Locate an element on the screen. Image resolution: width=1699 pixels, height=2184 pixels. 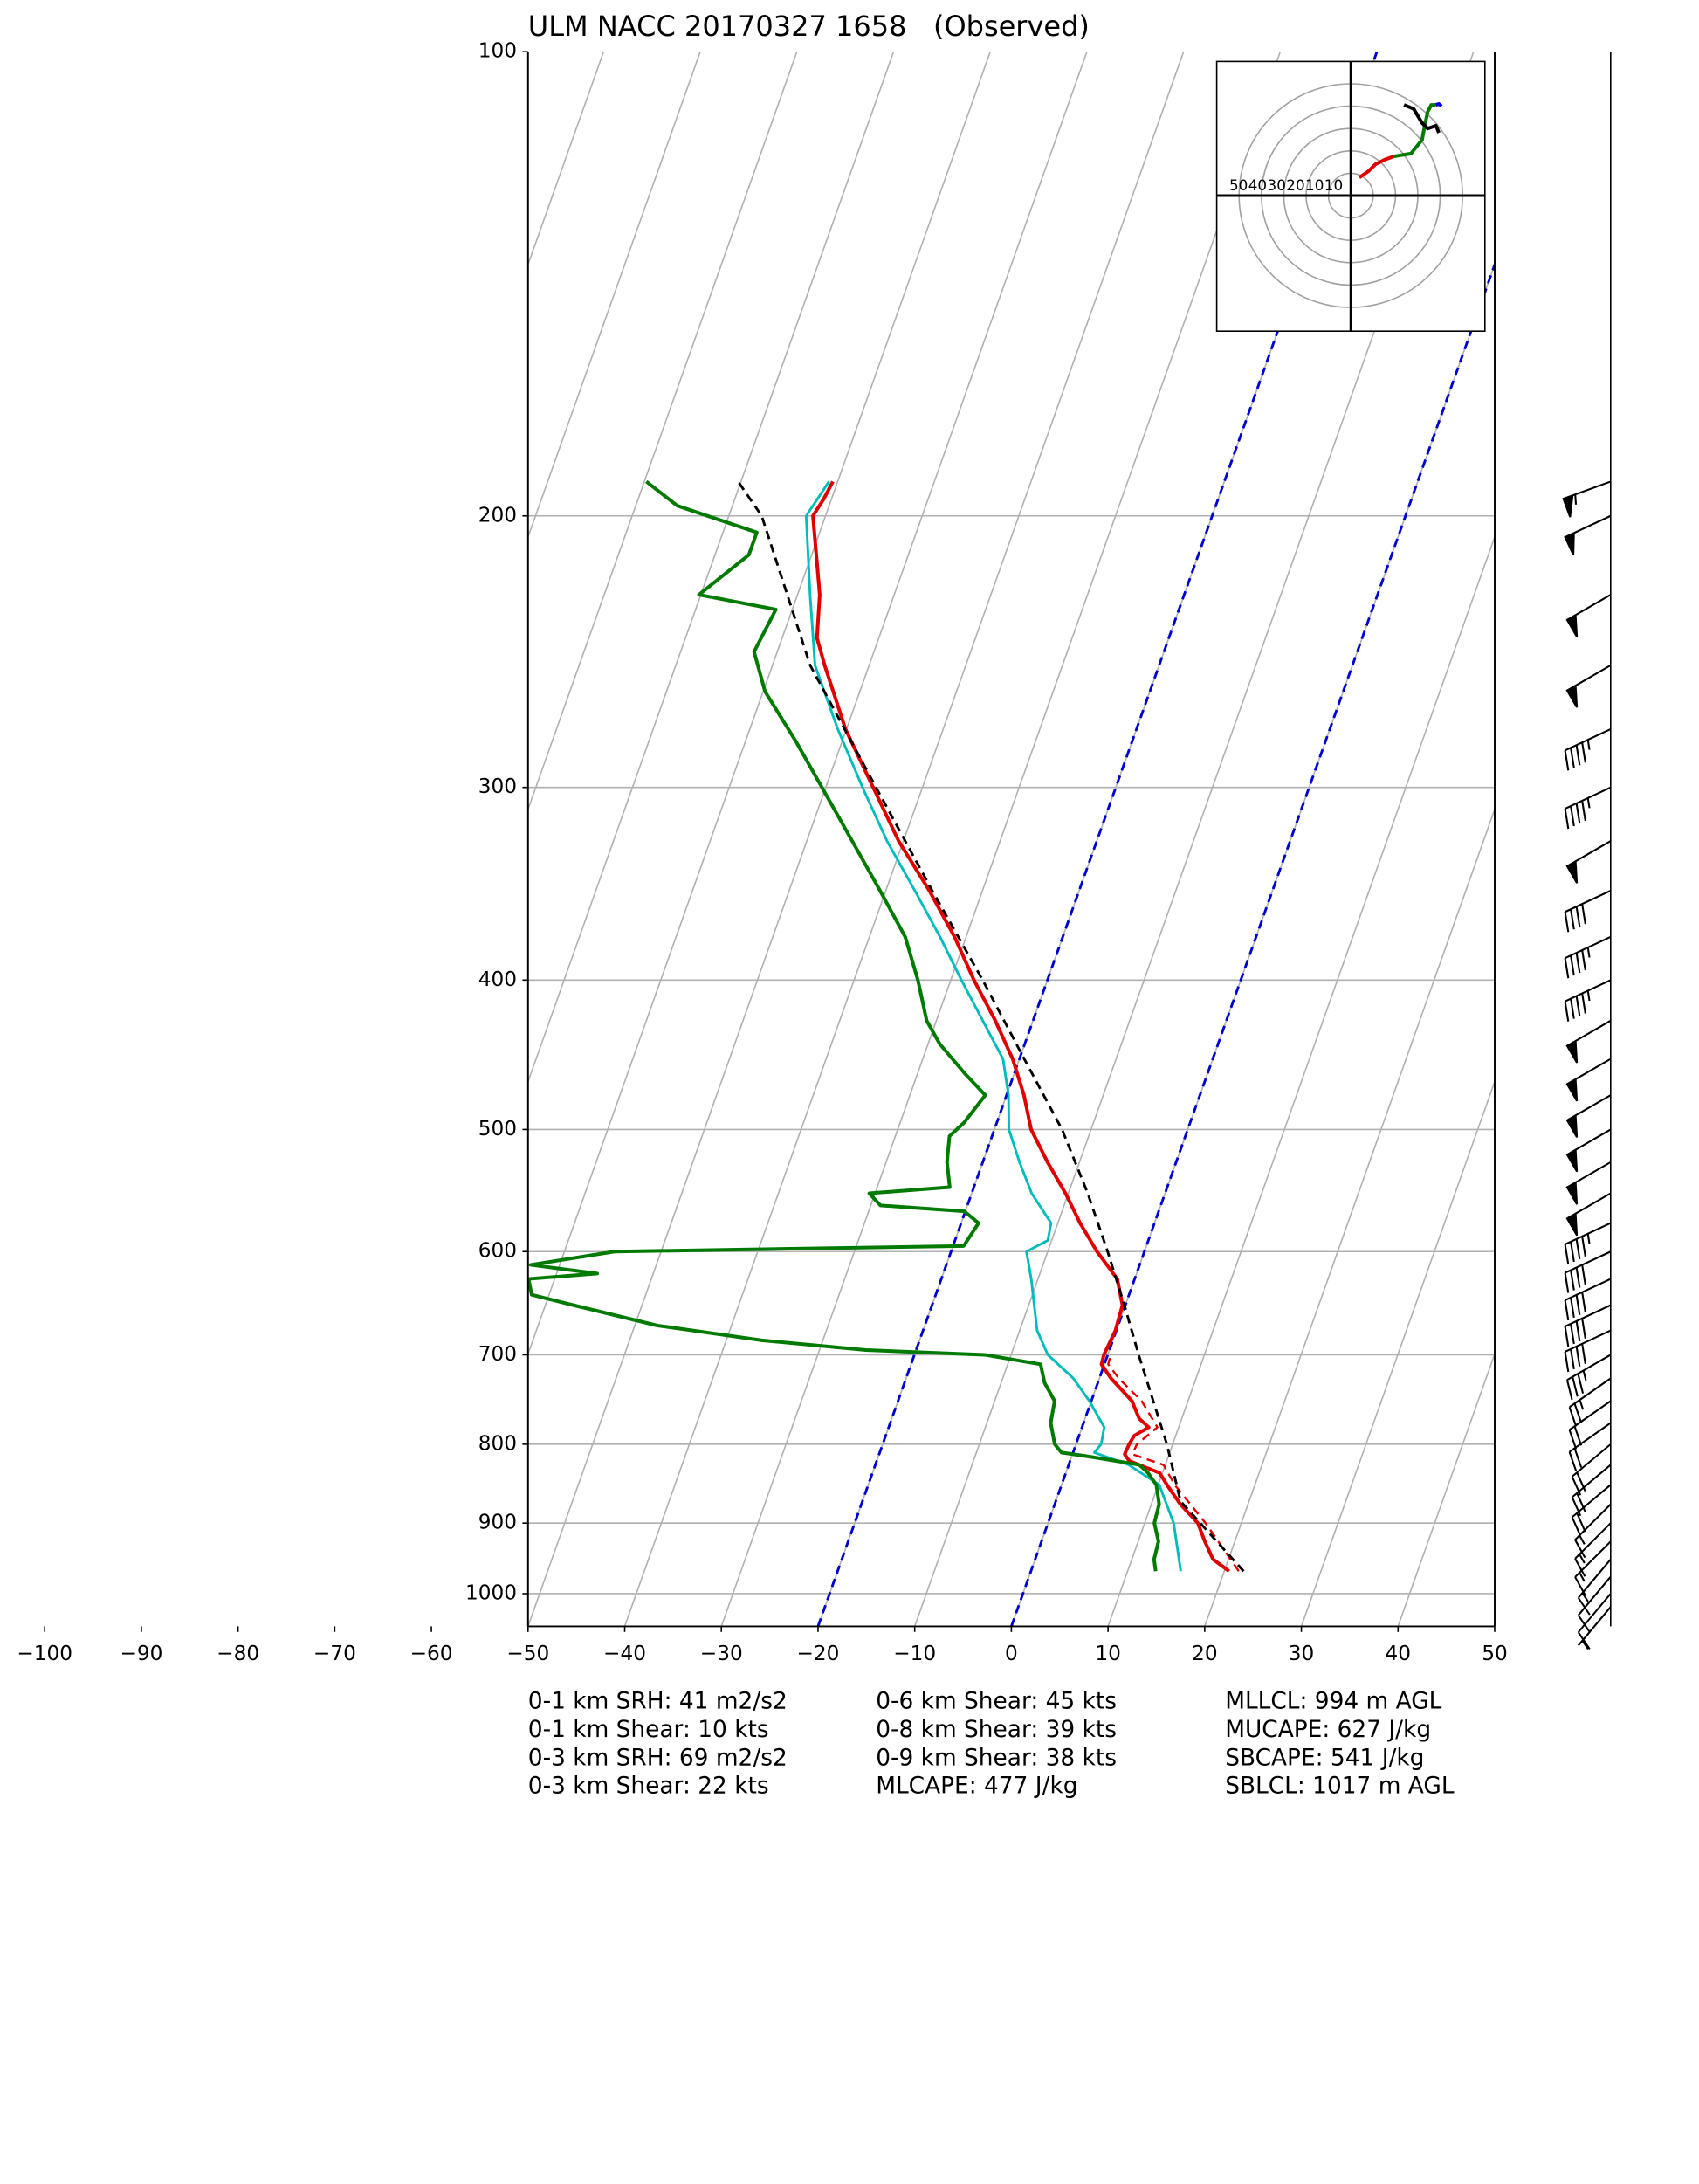
hodograph-ring-label: 30 is located at coordinates (1277, 185).